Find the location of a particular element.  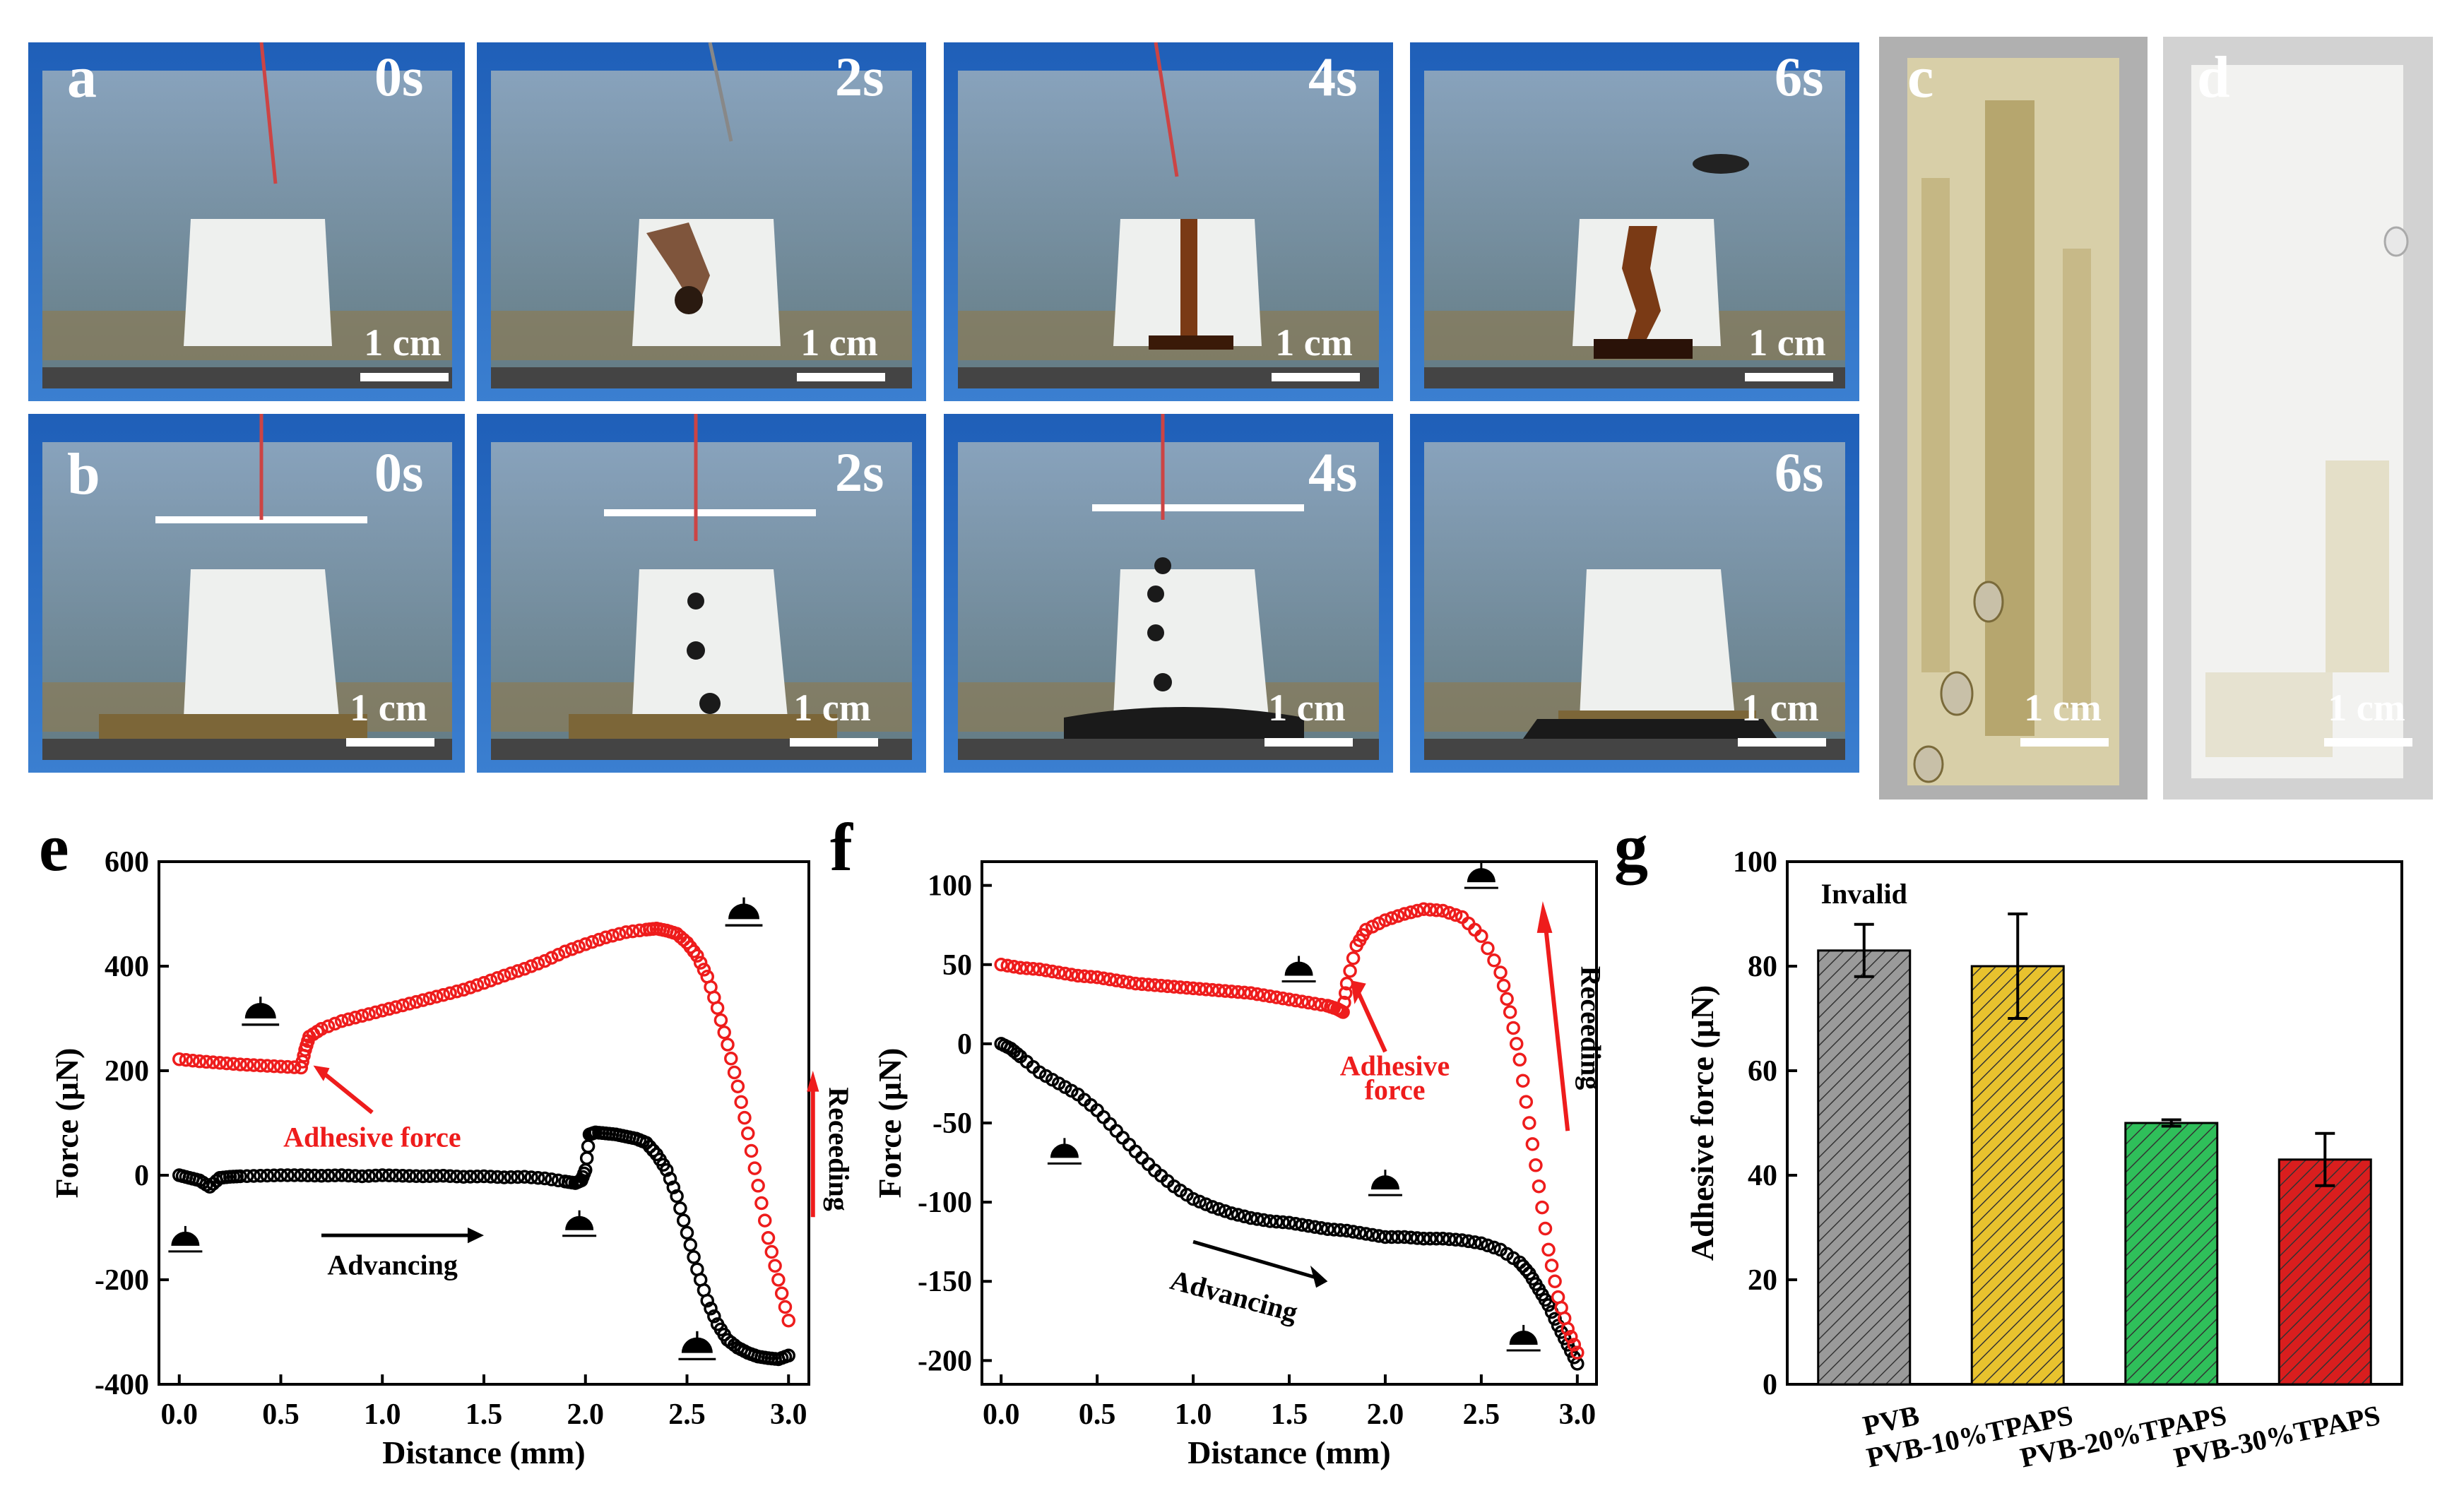

photo-a-4s is located at coordinates (1168, 221).